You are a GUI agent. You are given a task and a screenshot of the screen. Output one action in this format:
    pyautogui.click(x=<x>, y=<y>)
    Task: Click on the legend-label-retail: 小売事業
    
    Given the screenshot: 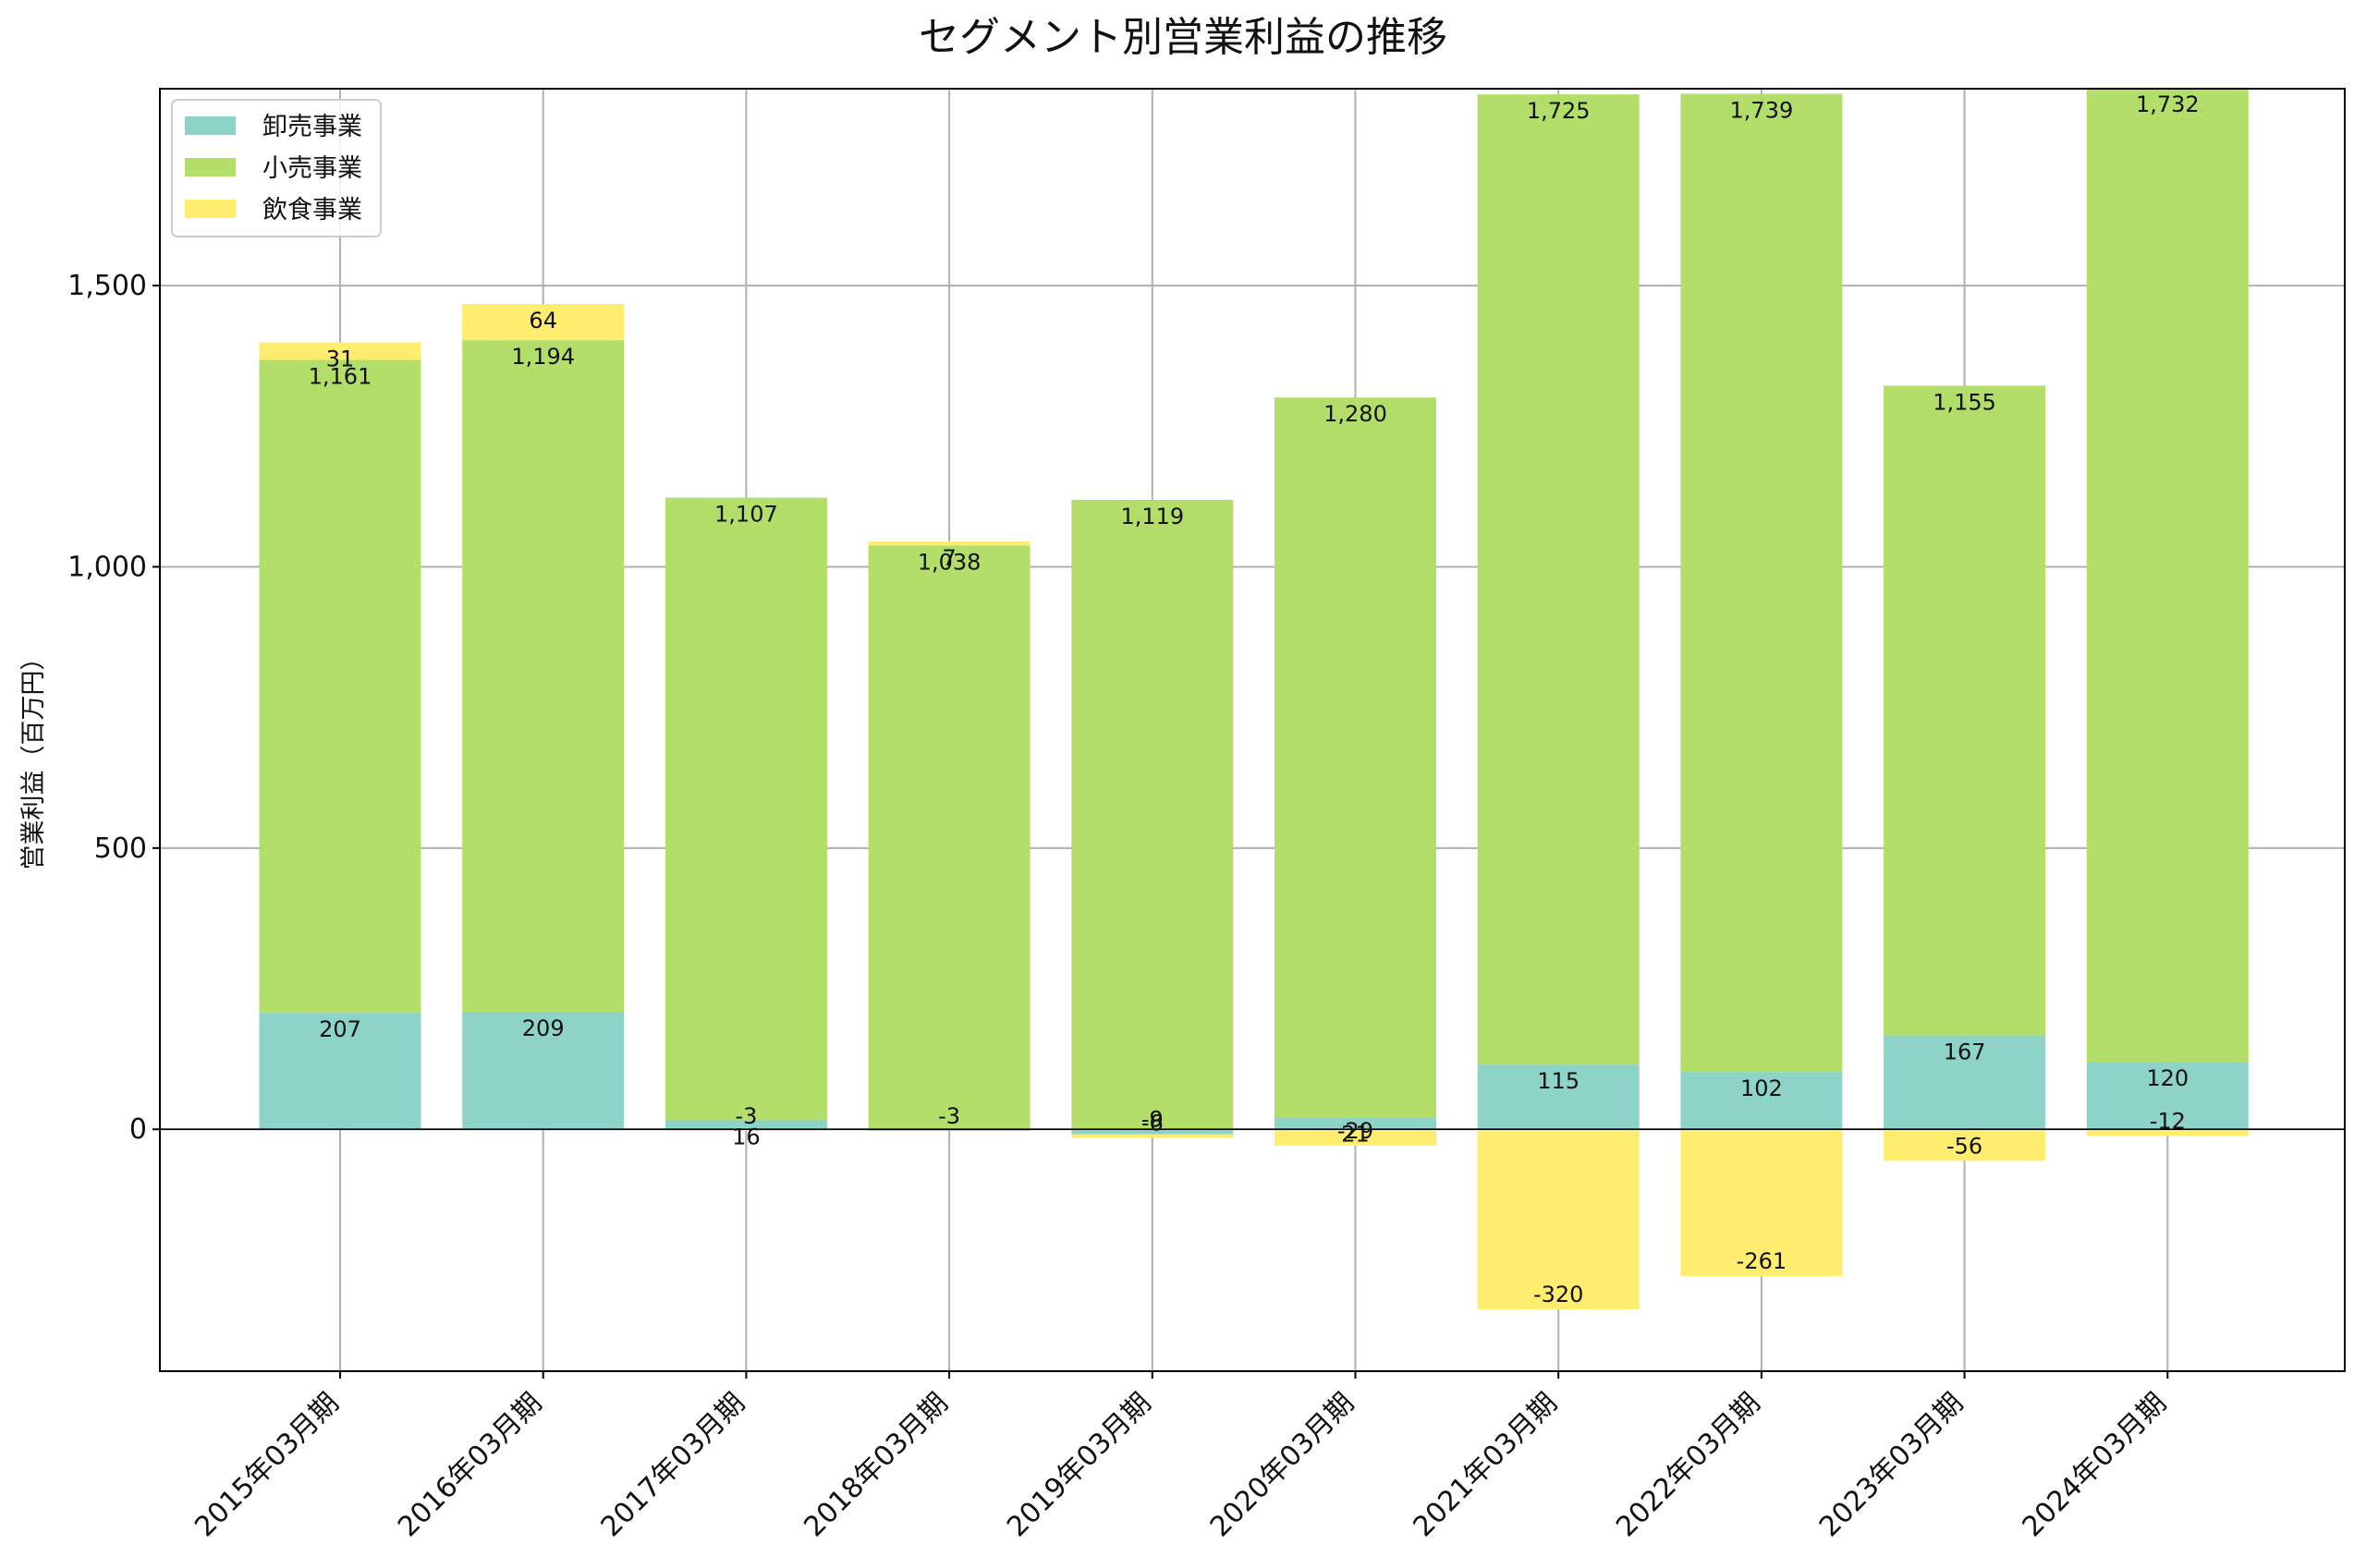 What is the action you would take?
    pyautogui.click(x=312, y=168)
    